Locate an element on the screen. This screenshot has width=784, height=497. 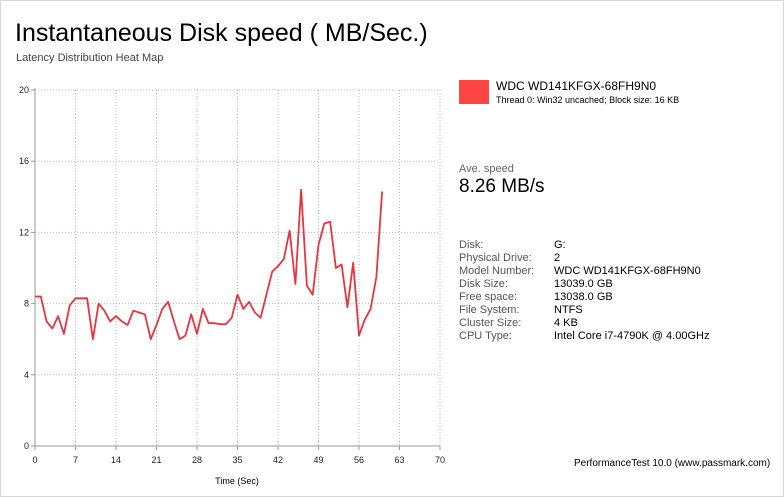
info-label: File System: is located at coordinates (489, 310).